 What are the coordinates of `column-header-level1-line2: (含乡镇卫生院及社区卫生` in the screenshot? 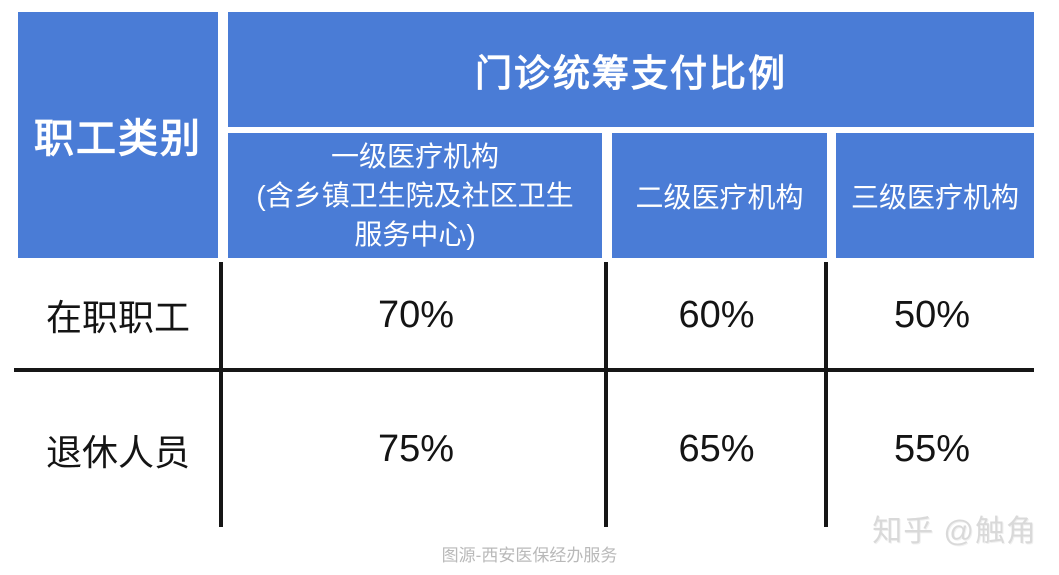 It's located at (415, 195).